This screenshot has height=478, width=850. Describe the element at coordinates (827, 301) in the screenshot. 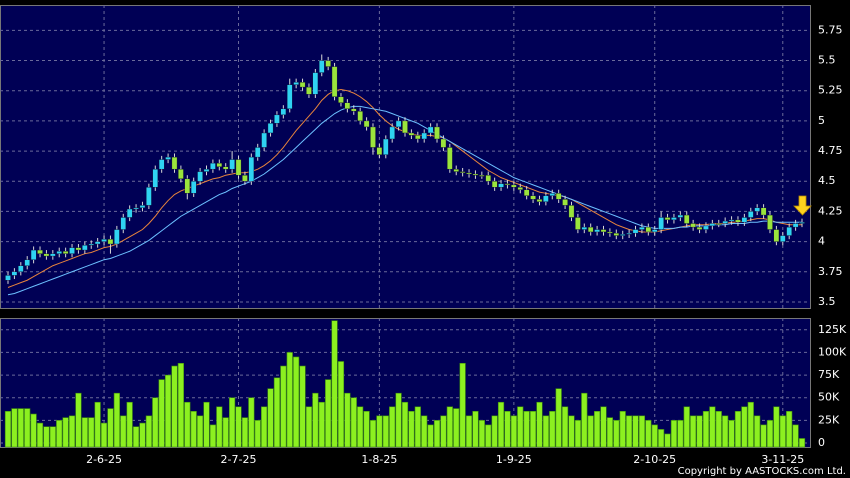

I see `y-tick-label: 3.5` at that location.